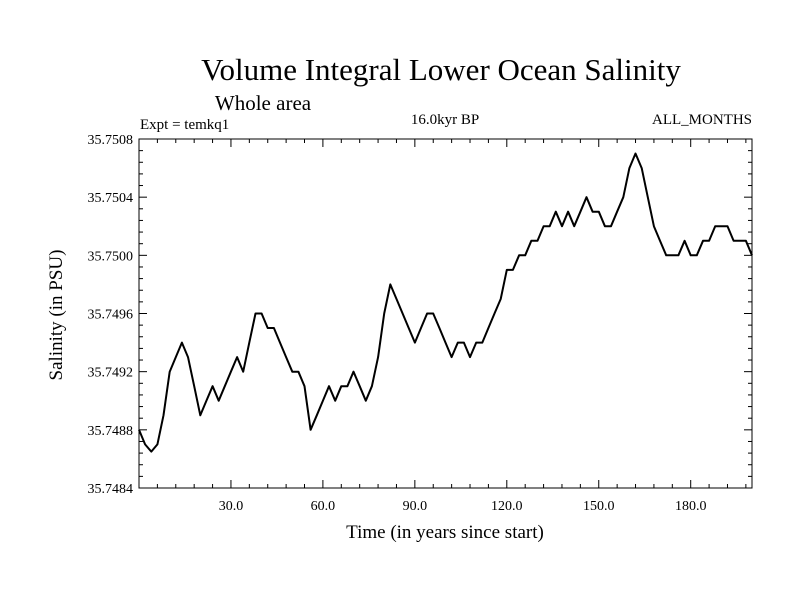 Image resolution: width=800 pixels, height=600 pixels. What do you see at coordinates (441, 69) in the screenshot?
I see `chart-title: Volume Integral Lower Ocean Salinity` at bounding box center [441, 69].